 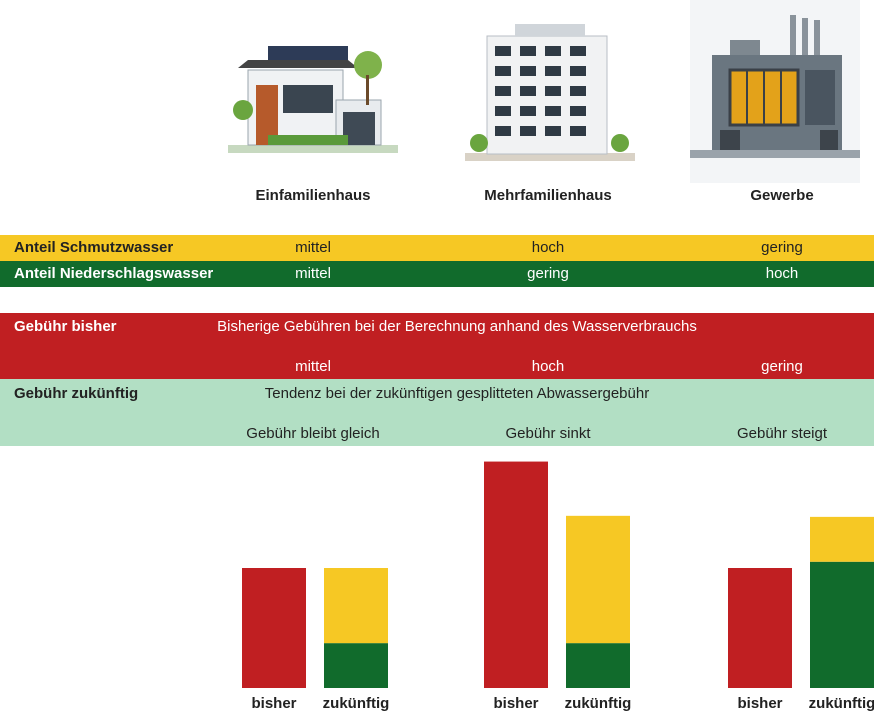 I want to click on gebuehr-bisher-label: Gebühr bisher, so click(x=65, y=326).